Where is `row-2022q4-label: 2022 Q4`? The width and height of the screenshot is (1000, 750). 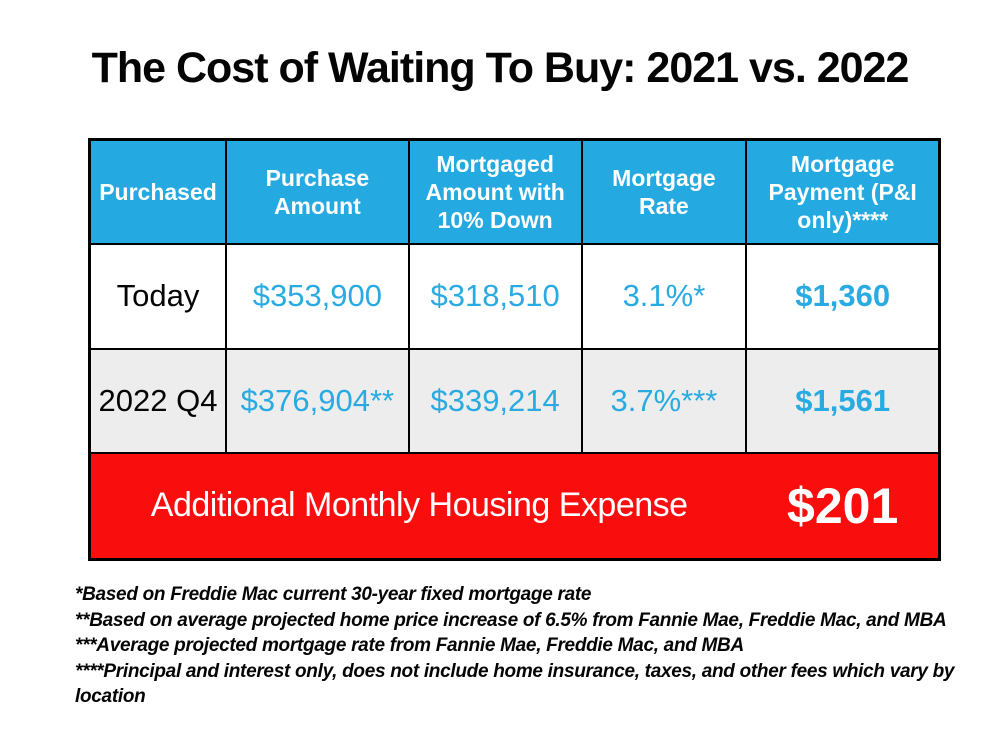 row-2022q4-label: 2022 Q4 is located at coordinates (159, 401).